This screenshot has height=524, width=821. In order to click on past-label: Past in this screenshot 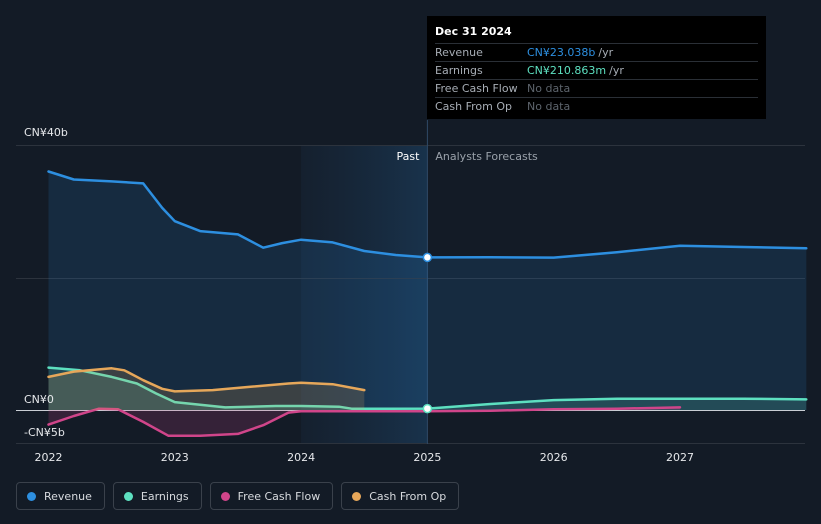, I will do `click(408, 156)`.